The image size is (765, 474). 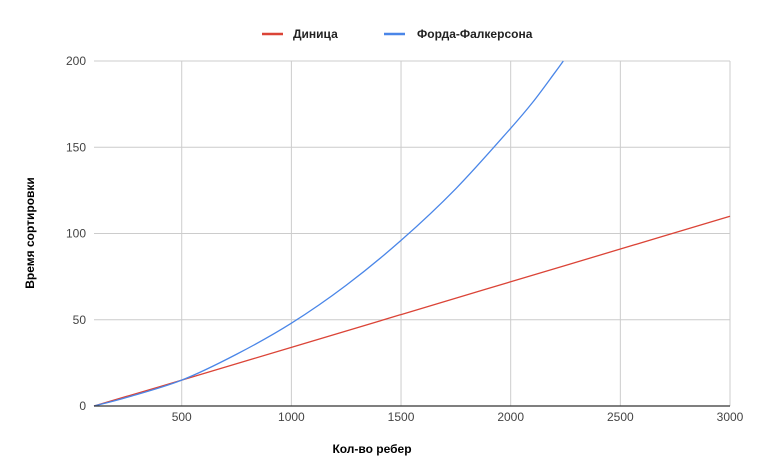 What do you see at coordinates (620, 417) in the screenshot?
I see `x-tick-label-2500: 2500` at bounding box center [620, 417].